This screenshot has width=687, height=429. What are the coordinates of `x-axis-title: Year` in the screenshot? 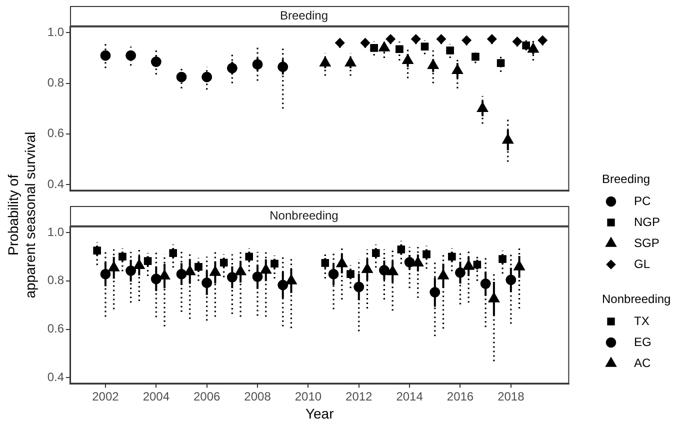 It's located at (319, 413).